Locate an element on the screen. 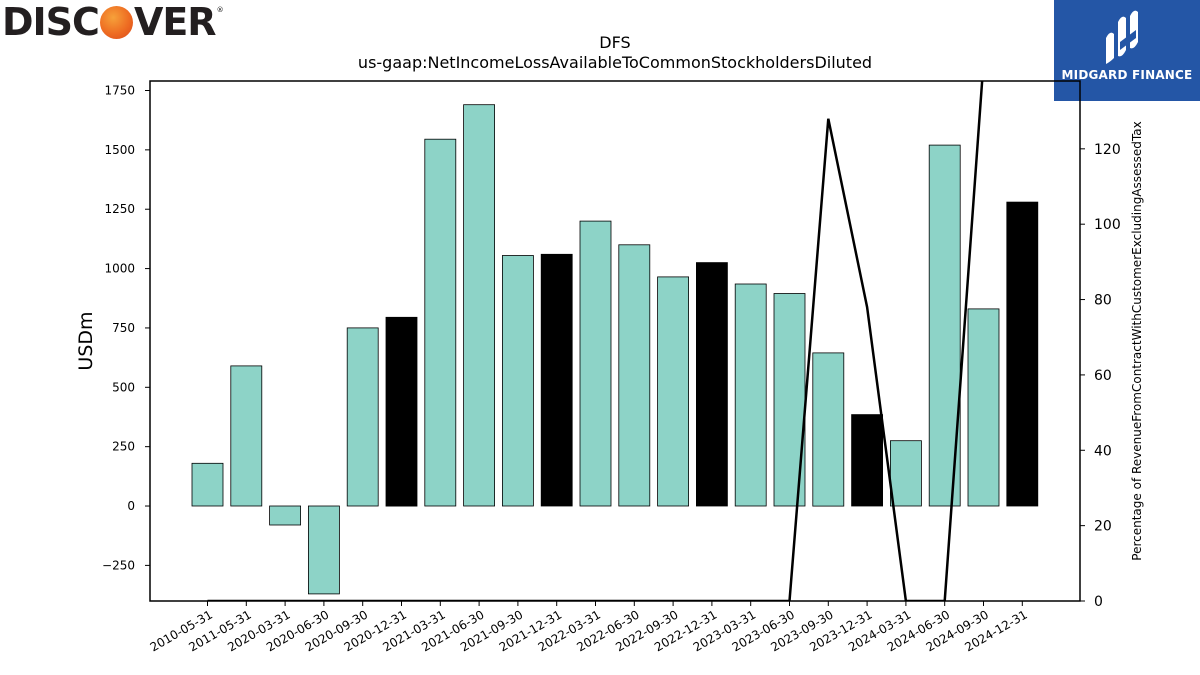 The height and width of the screenshot is (675, 1200). y2-tick-label: 100 is located at coordinates (1107, 225).